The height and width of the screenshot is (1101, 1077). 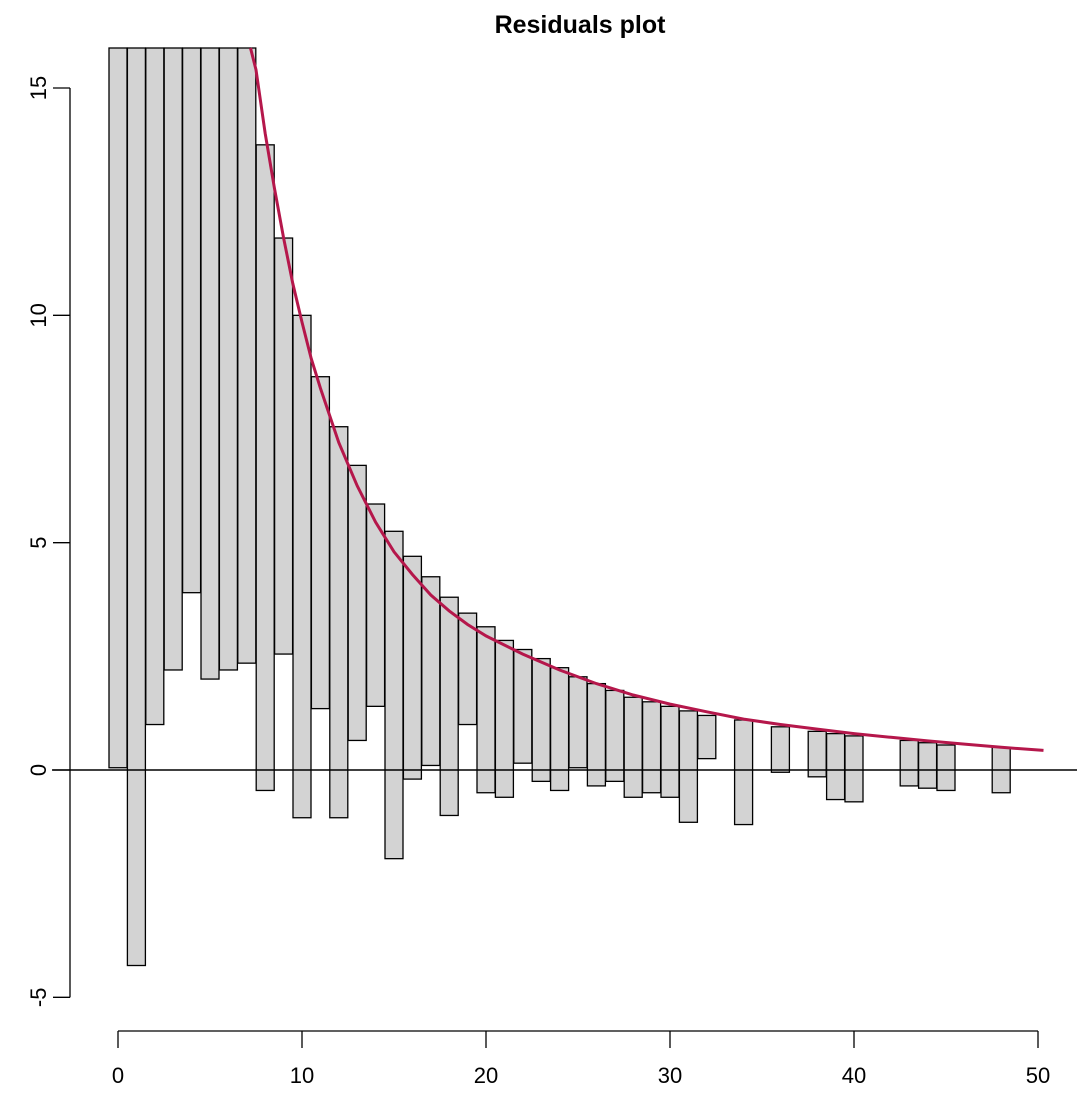 What do you see at coordinates (118, 1075) in the screenshot?
I see `x-tick-label: 0` at bounding box center [118, 1075].